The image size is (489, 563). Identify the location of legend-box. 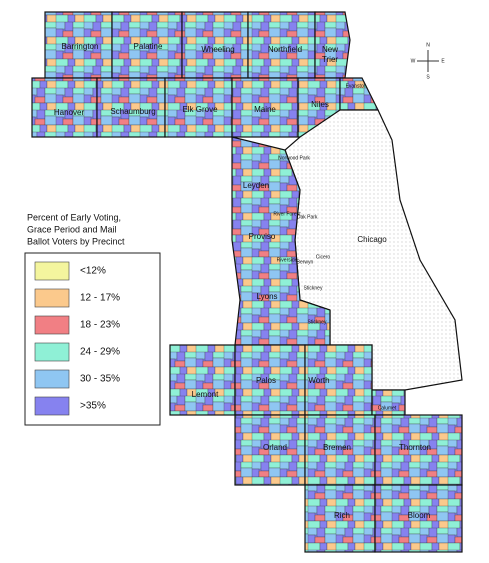
(92, 339).